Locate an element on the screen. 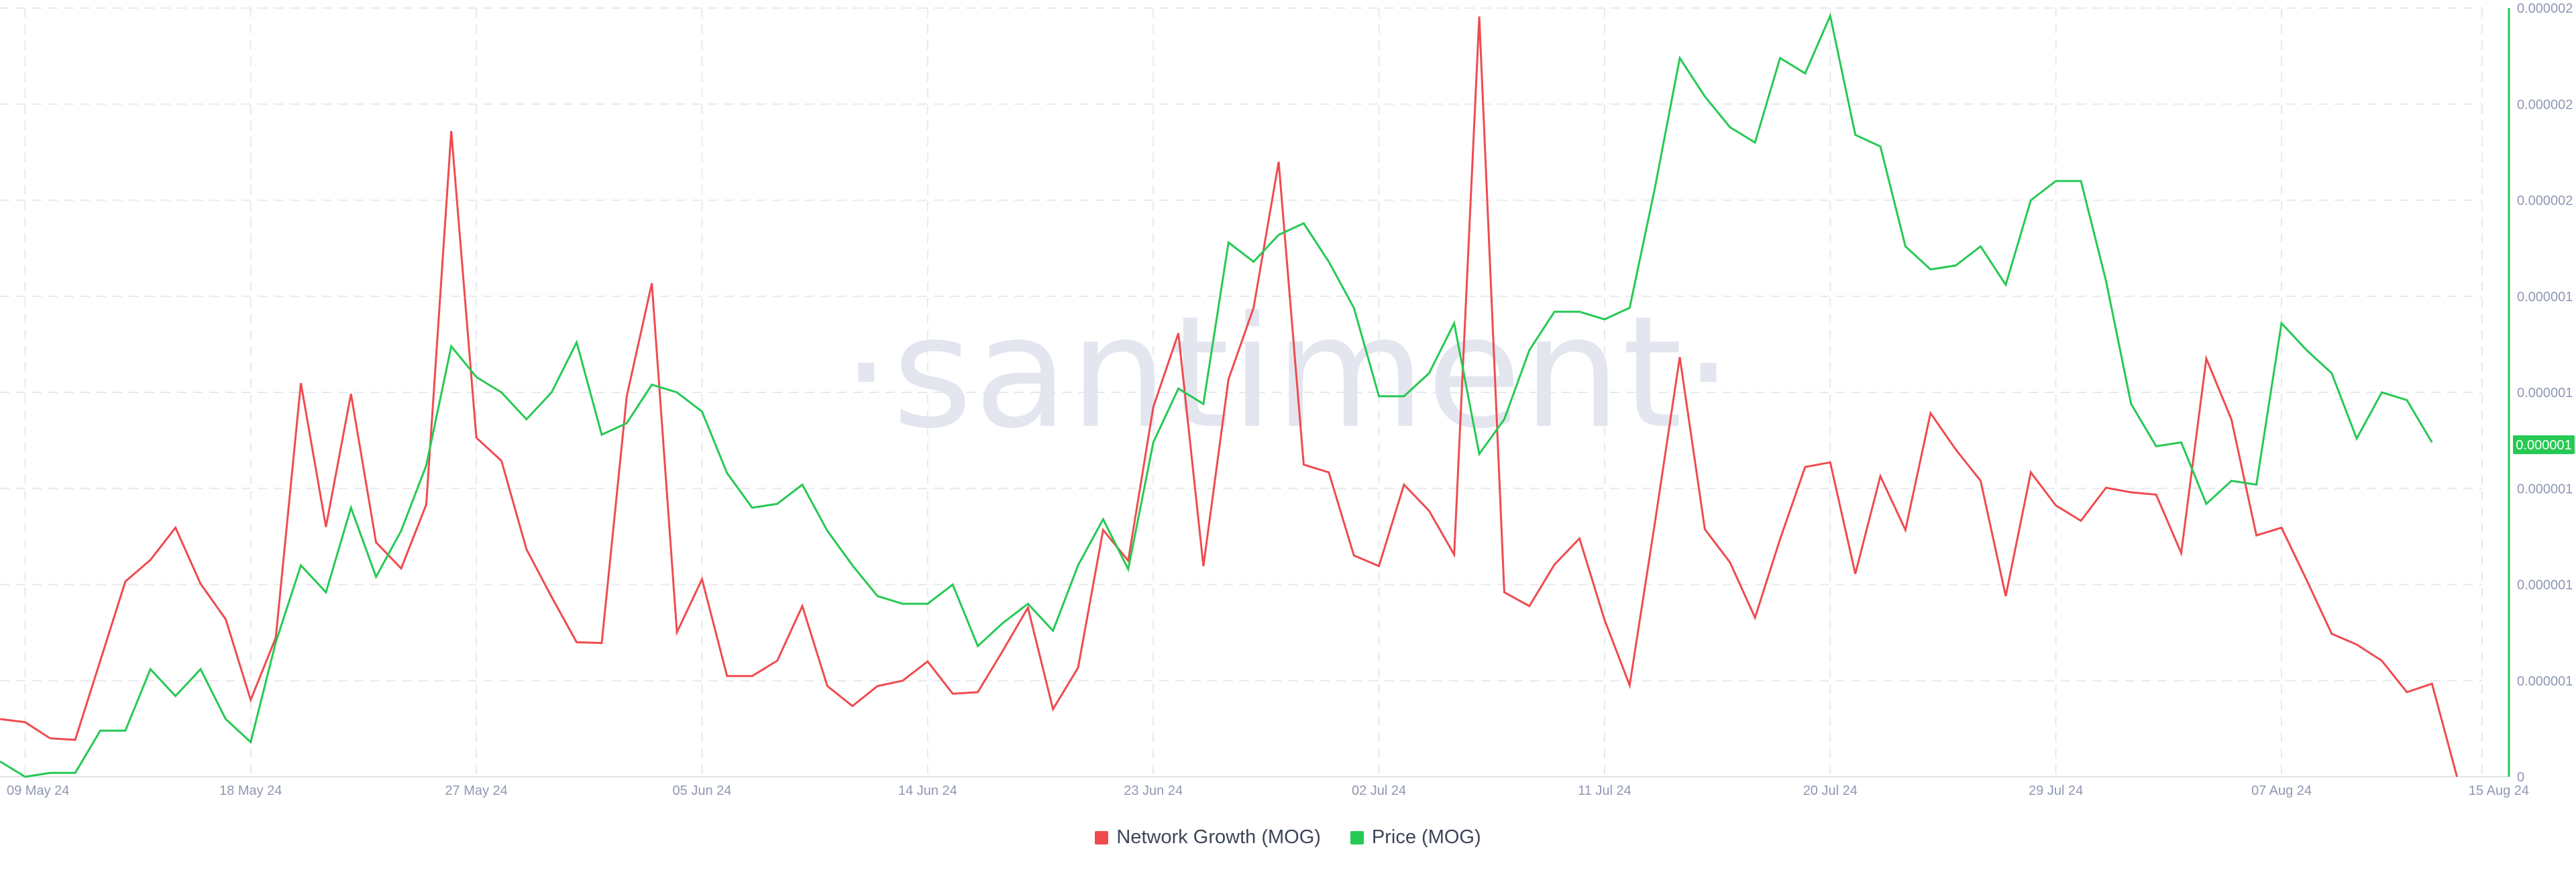  x-tick-label: 20 Jul 24 is located at coordinates (1830, 790).